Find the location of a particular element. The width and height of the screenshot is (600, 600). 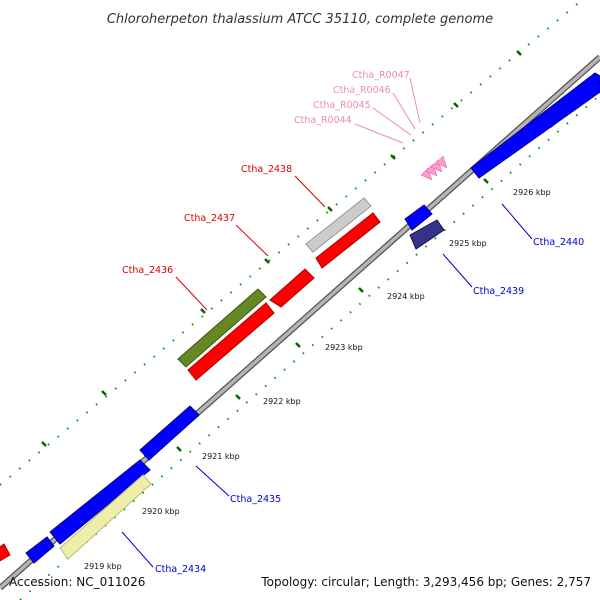

gene-ctha-2434-strand is located at coordinates (100, 502).